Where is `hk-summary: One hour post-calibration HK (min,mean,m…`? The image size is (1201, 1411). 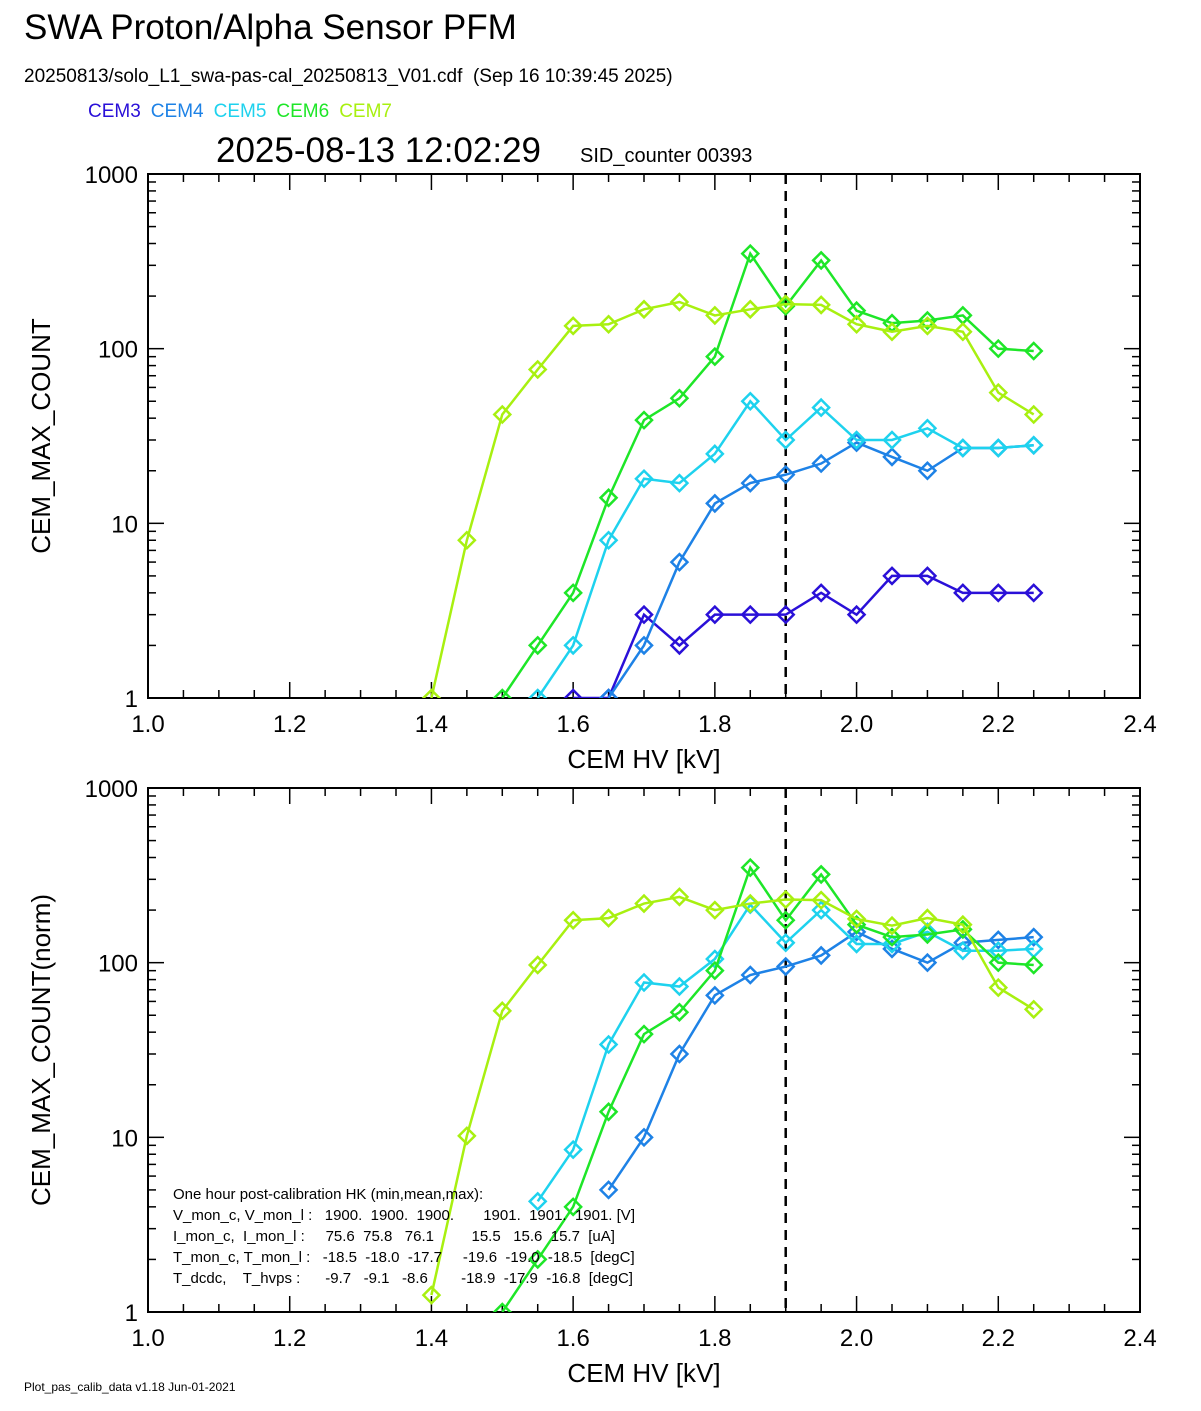
hk-summary: One hour post-calibration HK (min,mean,m… is located at coordinates (404, 1236).